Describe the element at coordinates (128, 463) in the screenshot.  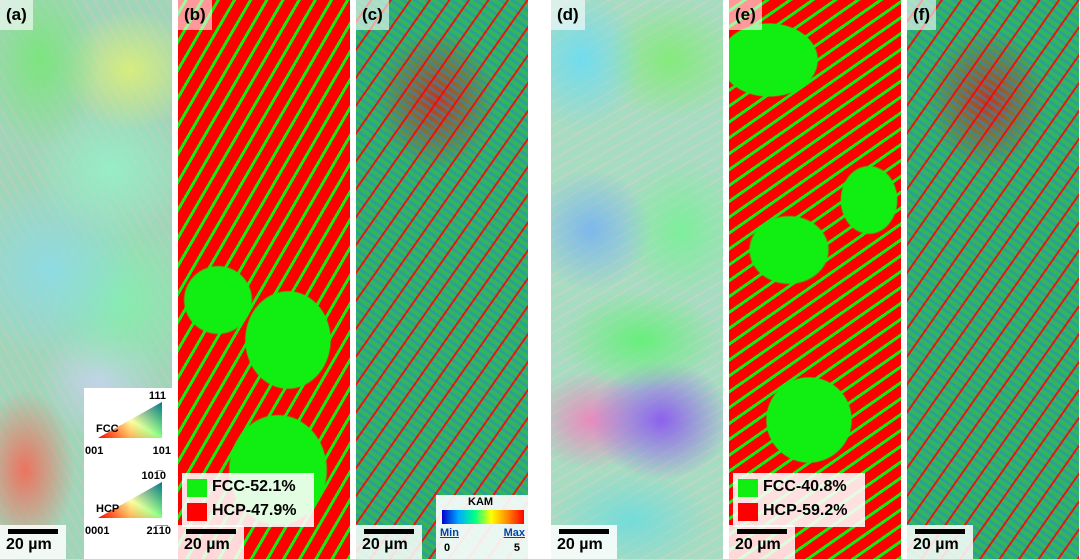
I see `ipf-key: 111 FCC 001 101 101̅0 HCP 0001 21̅1̅0` at that location.